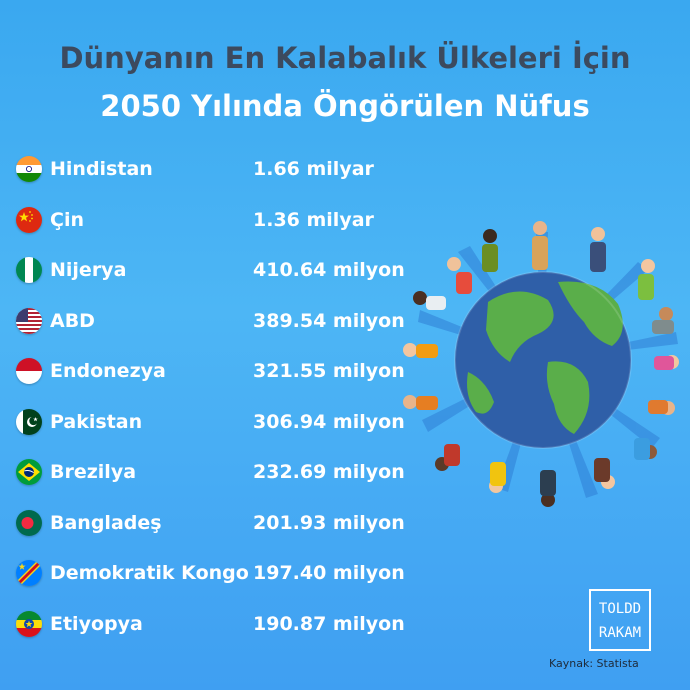  What do you see at coordinates (29, 573) in the screenshot?
I see `dr-congo-flag-icon` at bounding box center [29, 573].